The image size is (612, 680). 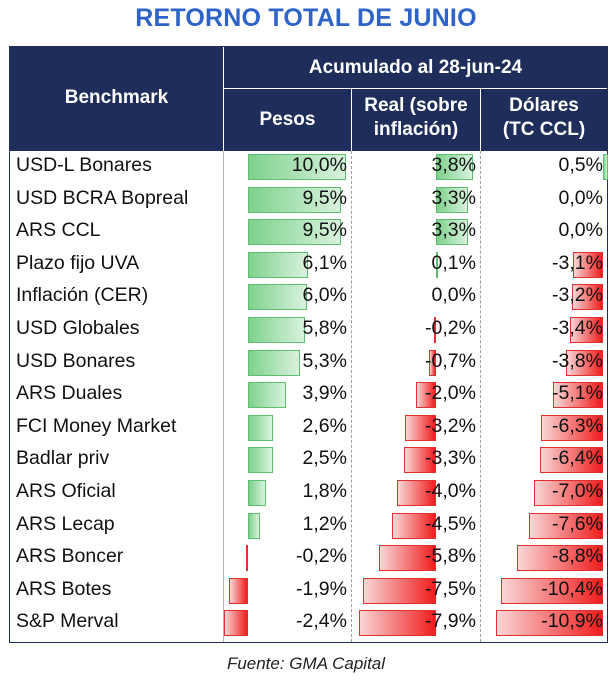 I want to click on data-label: 6,1%, so click(x=324, y=262).